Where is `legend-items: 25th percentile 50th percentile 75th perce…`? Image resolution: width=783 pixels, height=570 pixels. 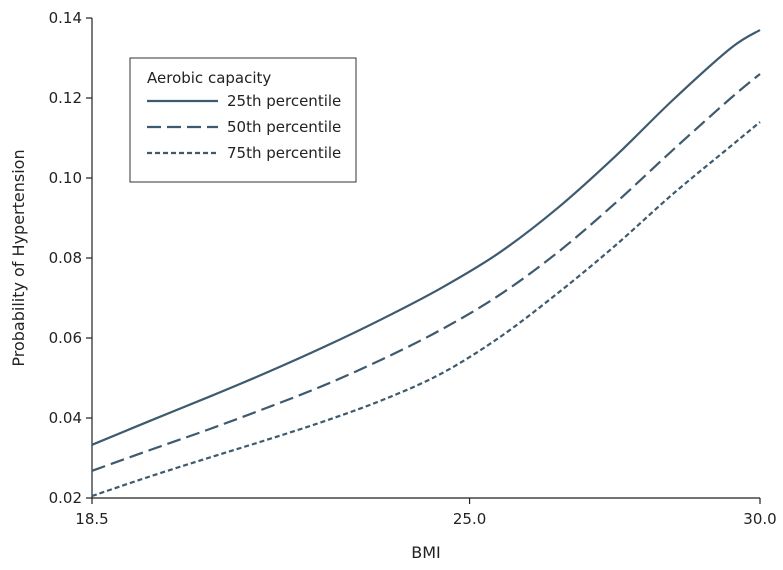 legend-items: 25th percentile 50th percentile 75th perce… is located at coordinates (244, 127).